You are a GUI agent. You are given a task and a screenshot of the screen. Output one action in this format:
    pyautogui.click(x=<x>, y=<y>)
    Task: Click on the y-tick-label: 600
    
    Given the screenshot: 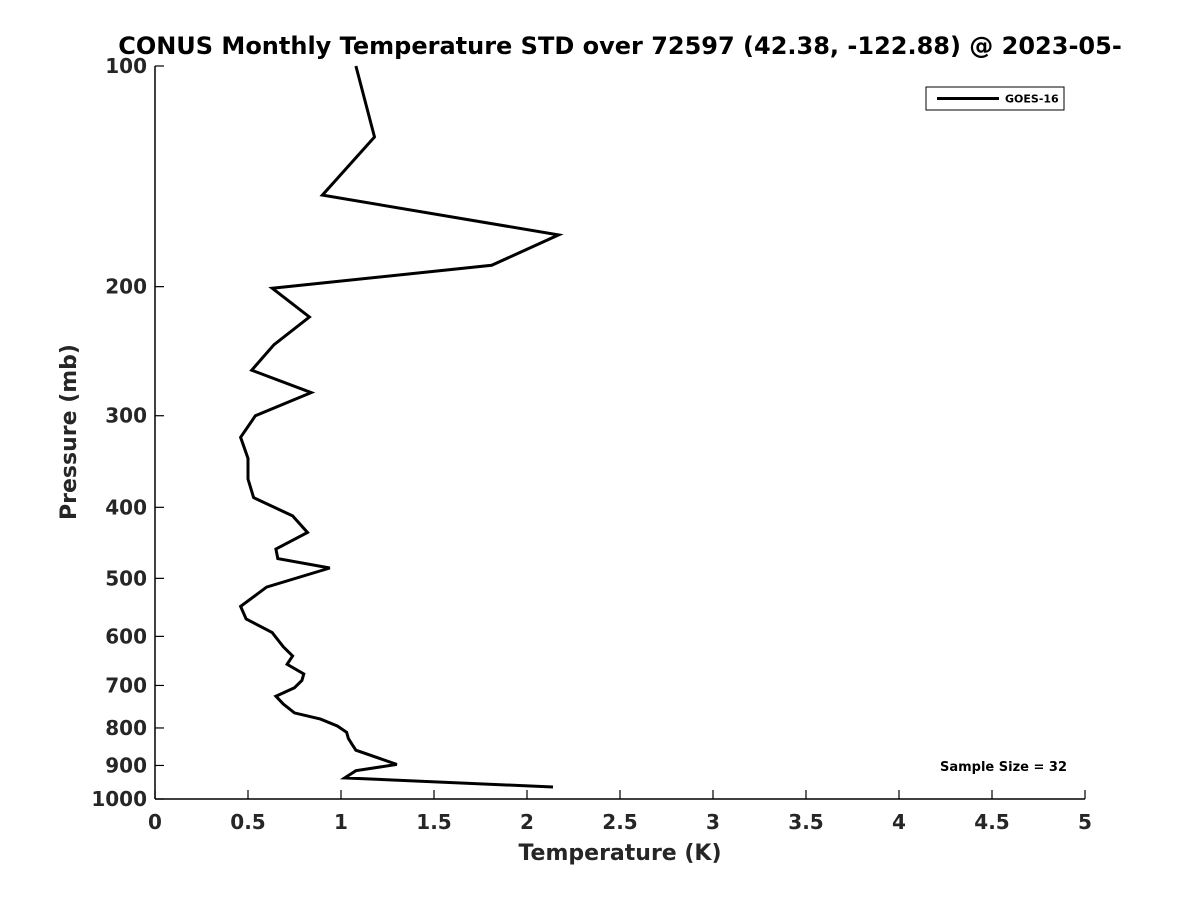 What is the action you would take?
    pyautogui.click(x=126, y=636)
    